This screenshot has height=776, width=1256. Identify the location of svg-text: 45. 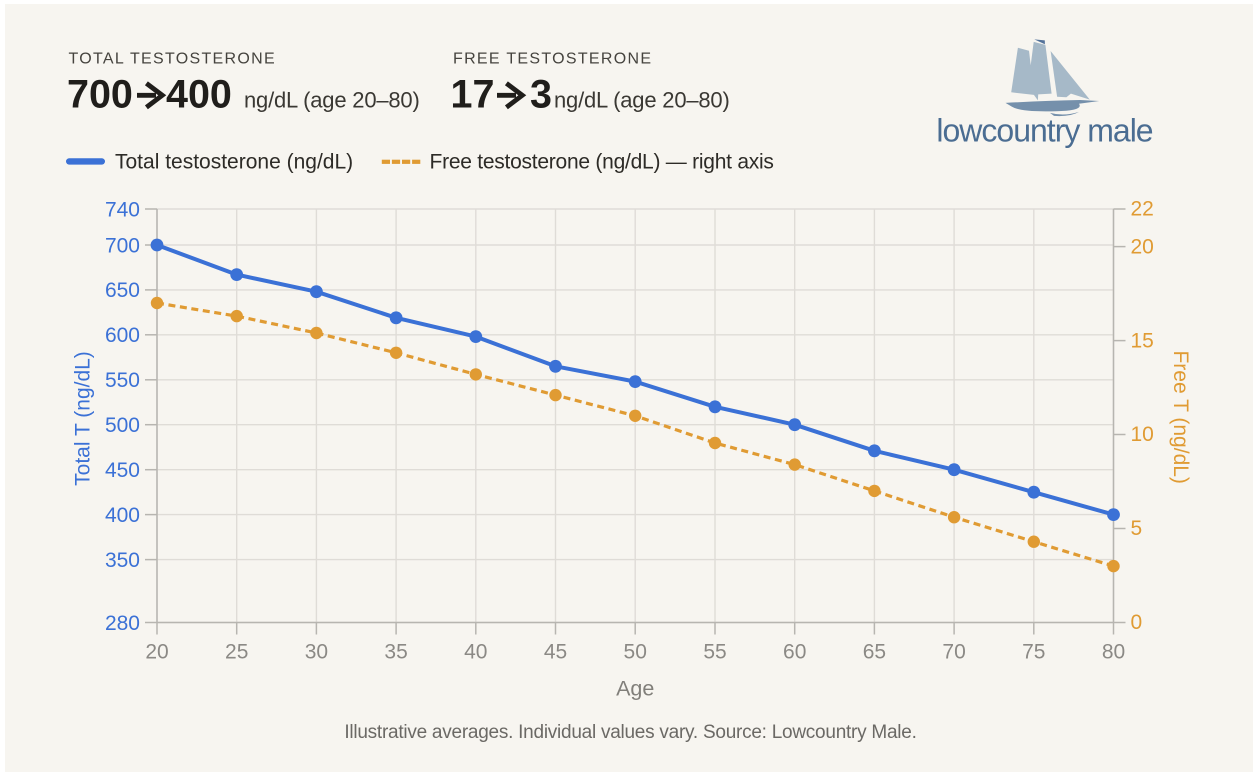
(555, 651).